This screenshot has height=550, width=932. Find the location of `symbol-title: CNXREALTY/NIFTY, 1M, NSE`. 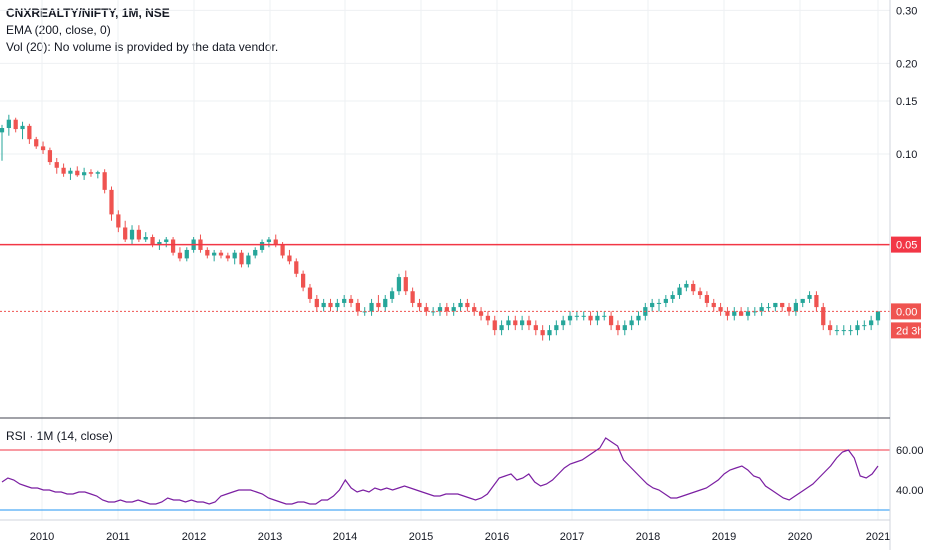

symbol-title: CNXREALTY/NIFTY, 1M, NSE is located at coordinates (88, 13).